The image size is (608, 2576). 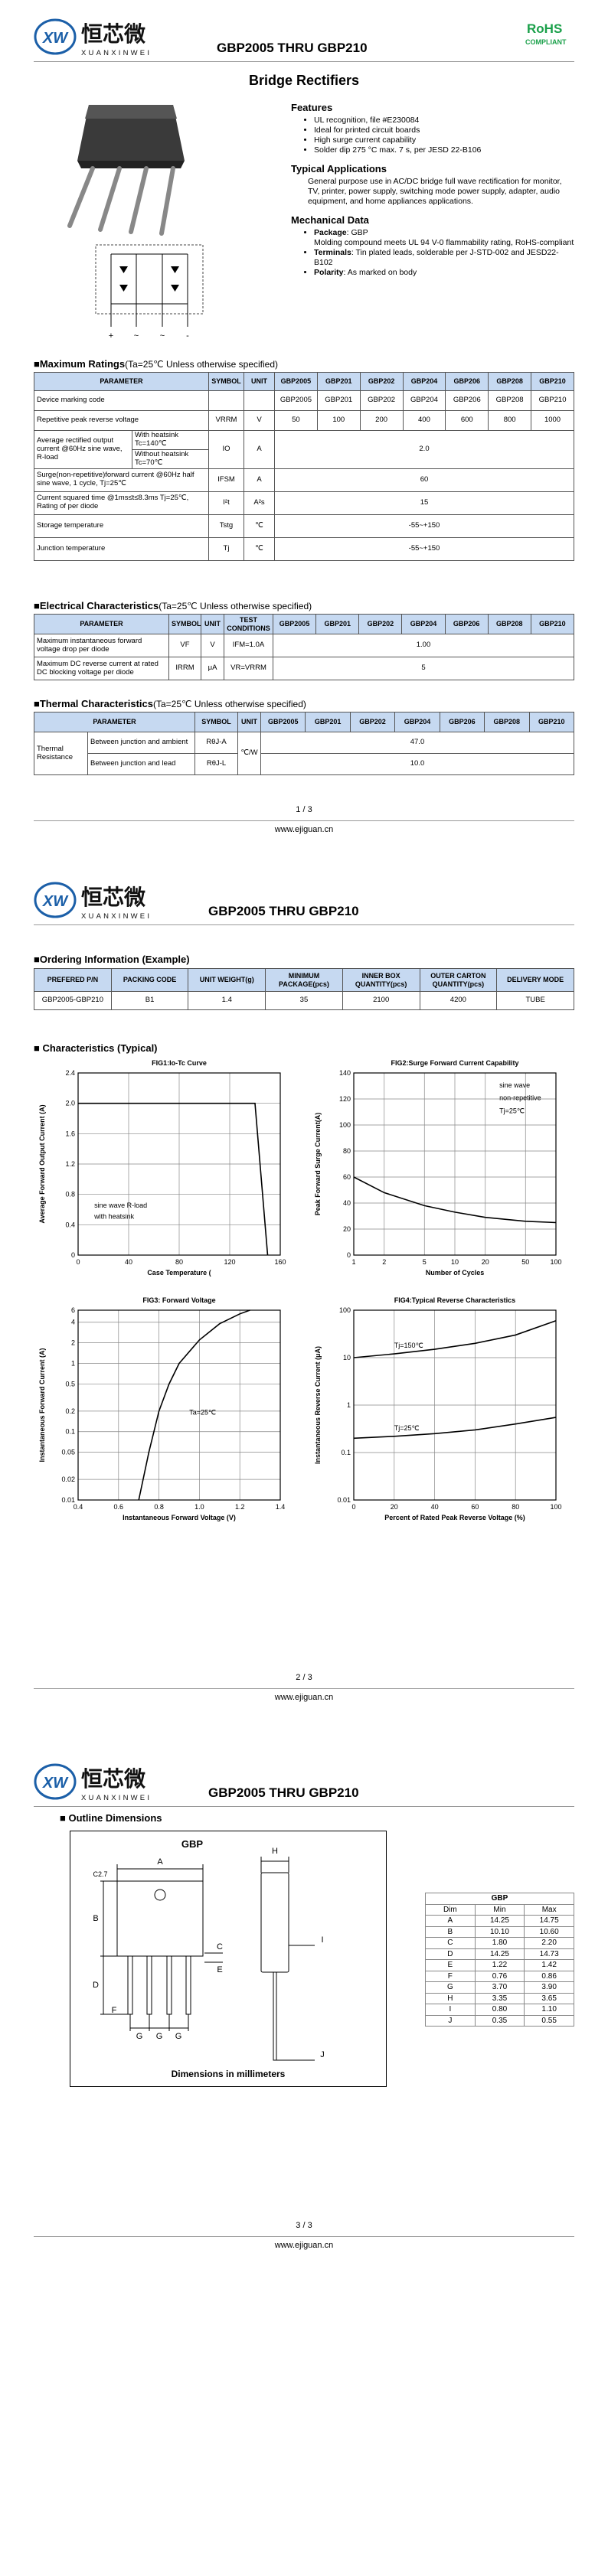 What do you see at coordinates (512, 1110) in the screenshot?
I see `annotation: Tj=25℃` at bounding box center [512, 1110].